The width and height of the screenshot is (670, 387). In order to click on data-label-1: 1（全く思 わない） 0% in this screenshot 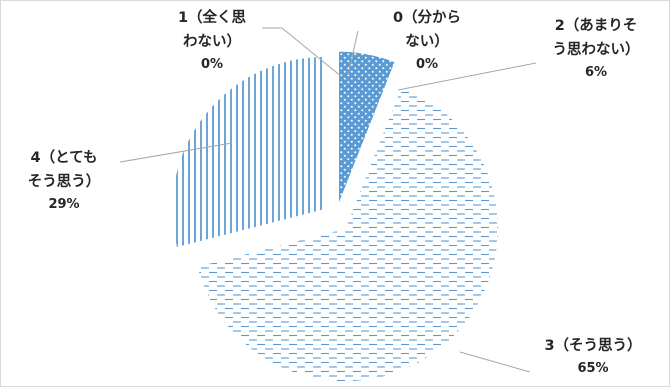, I will do `click(212, 41)`.